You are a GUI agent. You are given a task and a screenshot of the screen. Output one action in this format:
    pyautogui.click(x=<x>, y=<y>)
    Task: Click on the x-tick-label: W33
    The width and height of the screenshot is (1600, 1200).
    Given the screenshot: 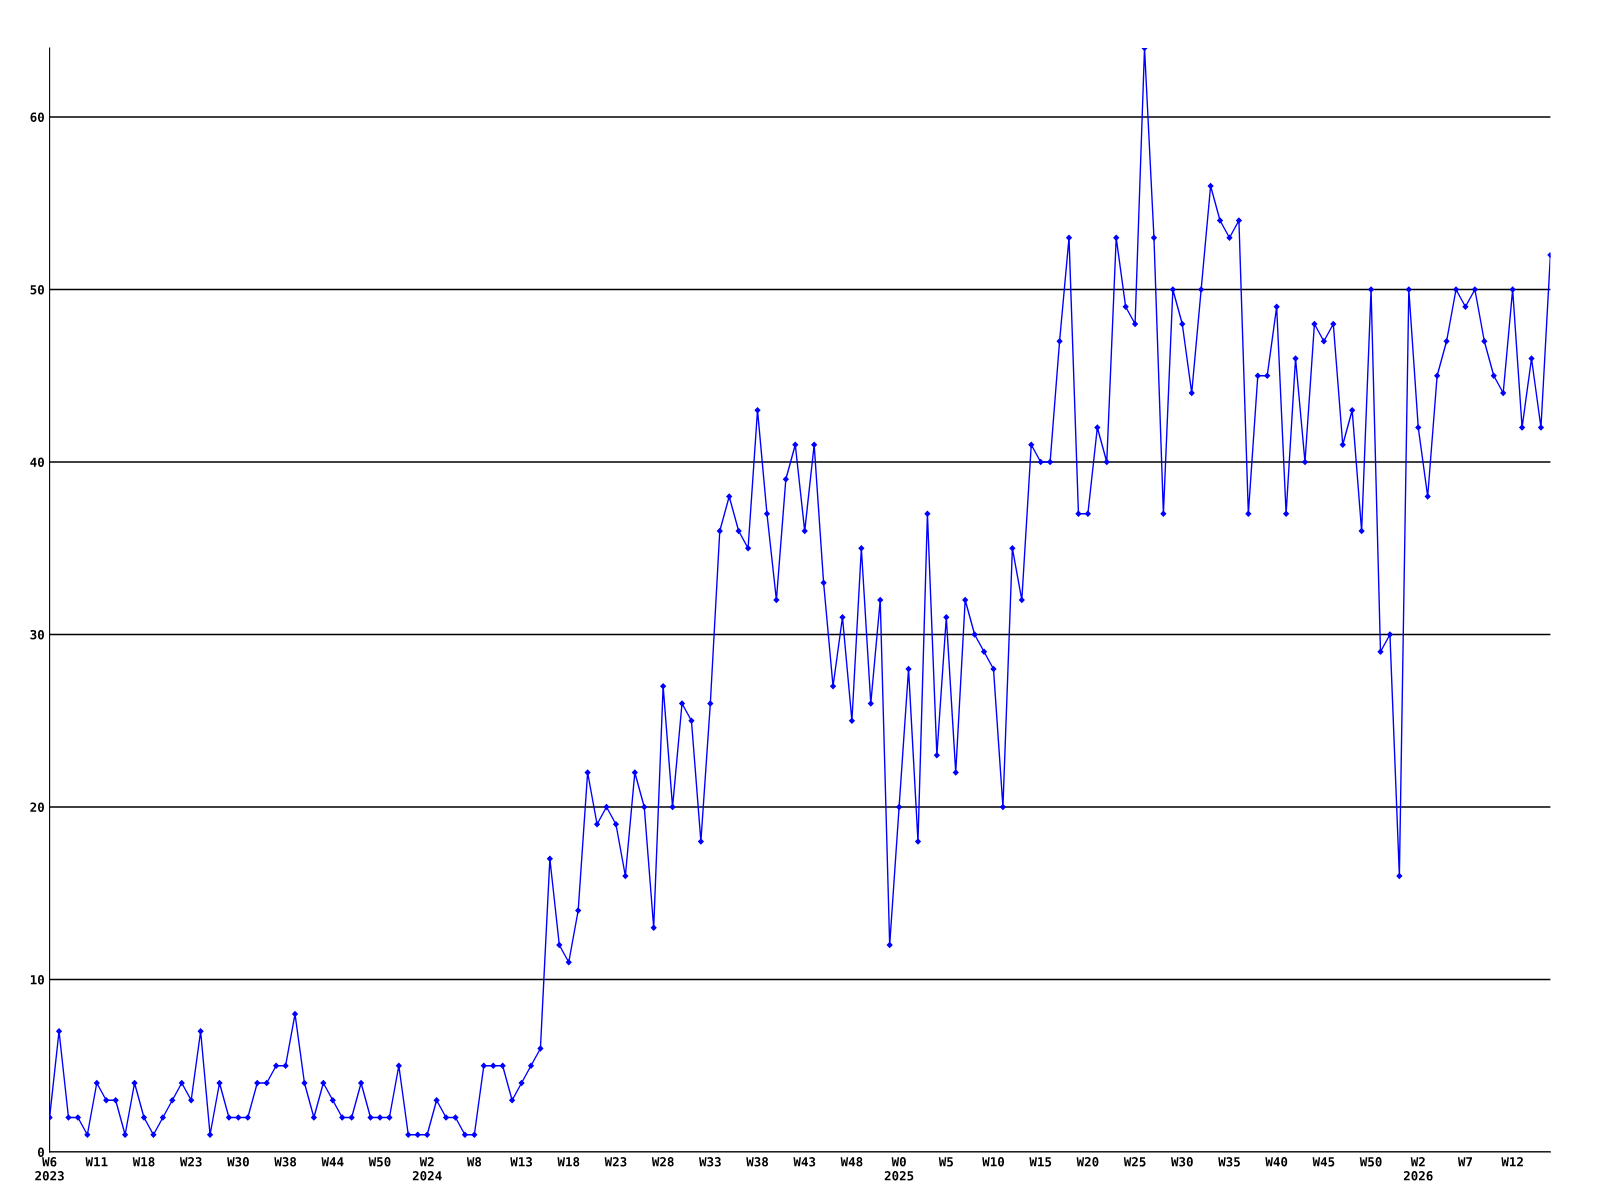 What is the action you would take?
    pyautogui.click(x=710, y=1162)
    